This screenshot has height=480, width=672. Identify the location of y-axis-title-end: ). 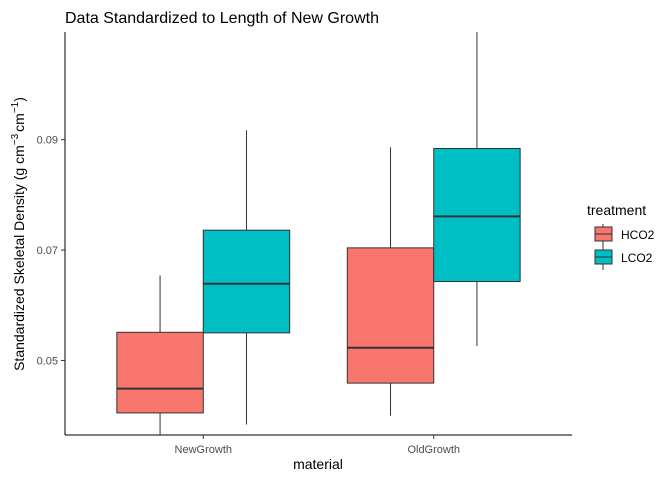
(19, 99).